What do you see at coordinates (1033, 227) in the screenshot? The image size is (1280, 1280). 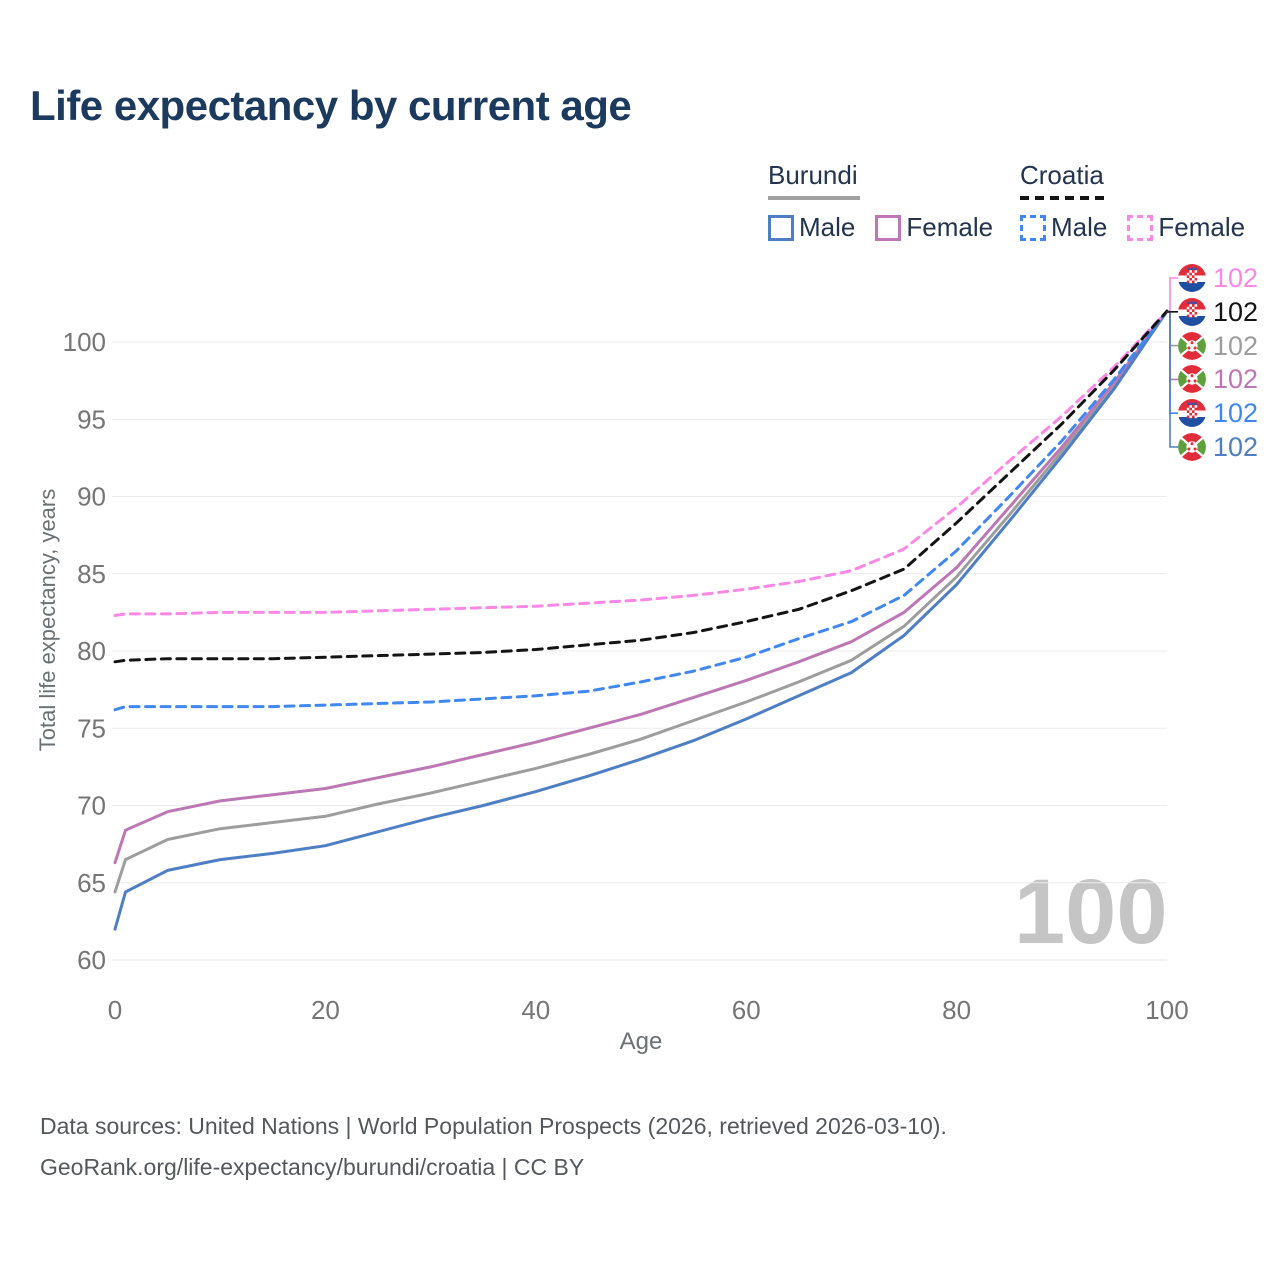 I see `legend-swatch-croatia-male` at bounding box center [1033, 227].